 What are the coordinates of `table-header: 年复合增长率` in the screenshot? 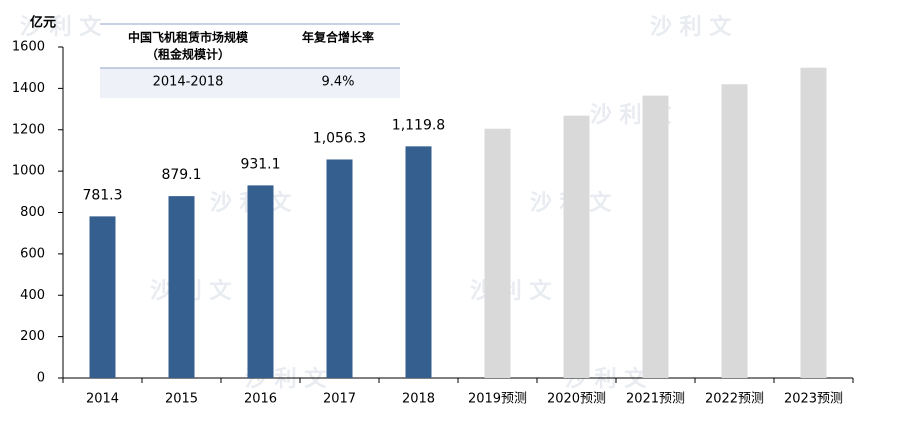 It's located at (338, 37).